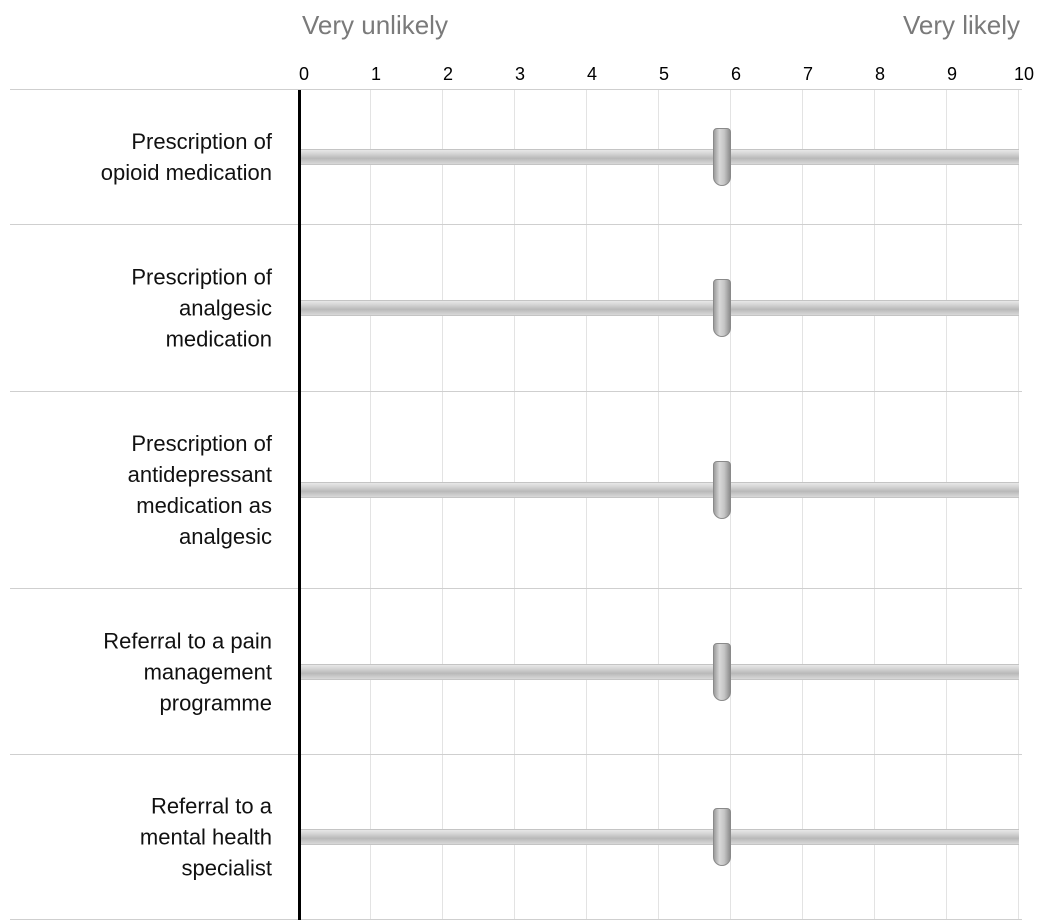 The height and width of the screenshot is (920, 1037). Describe the element at coordinates (520, 74) in the screenshot. I see `tick-label-3: 3` at that location.